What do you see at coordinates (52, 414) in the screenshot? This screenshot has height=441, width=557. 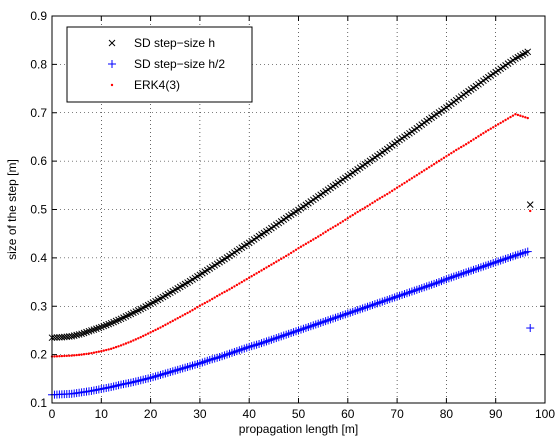 I see `x-tick-label: 0` at bounding box center [52, 414].